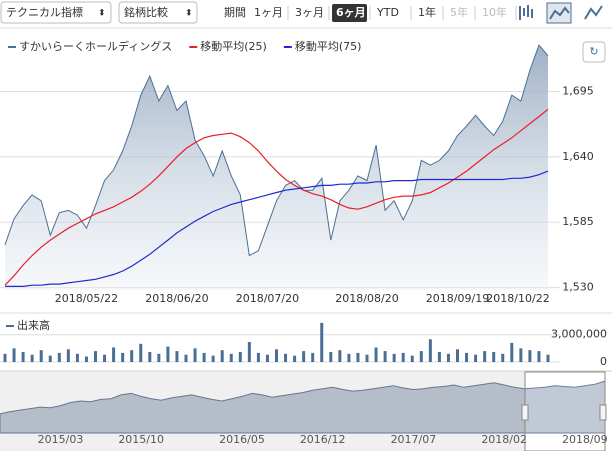 The width and height of the screenshot is (612, 455). What do you see at coordinates (579, 334) in the screenshot?
I see `y-tick-label: 3,000,000` at bounding box center [579, 334].